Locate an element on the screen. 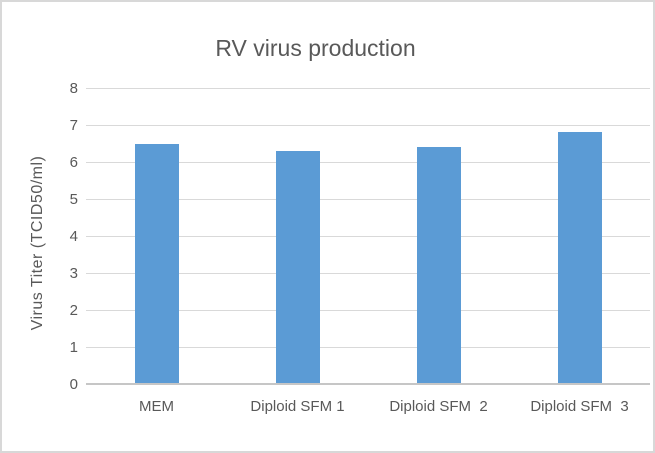 This screenshot has height=453, width=655. y-tick-label: 2 is located at coordinates (73, 310).